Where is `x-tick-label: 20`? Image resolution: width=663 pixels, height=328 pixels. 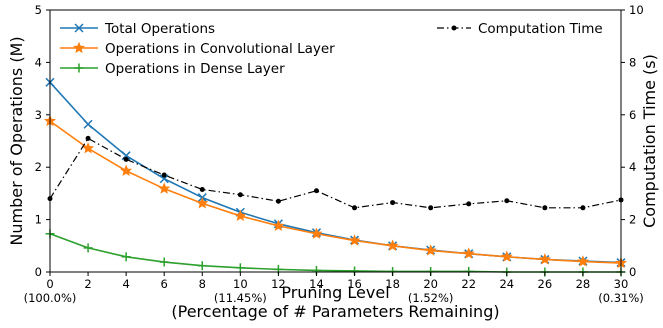 x-tick-label: 20 is located at coordinates (430, 284).